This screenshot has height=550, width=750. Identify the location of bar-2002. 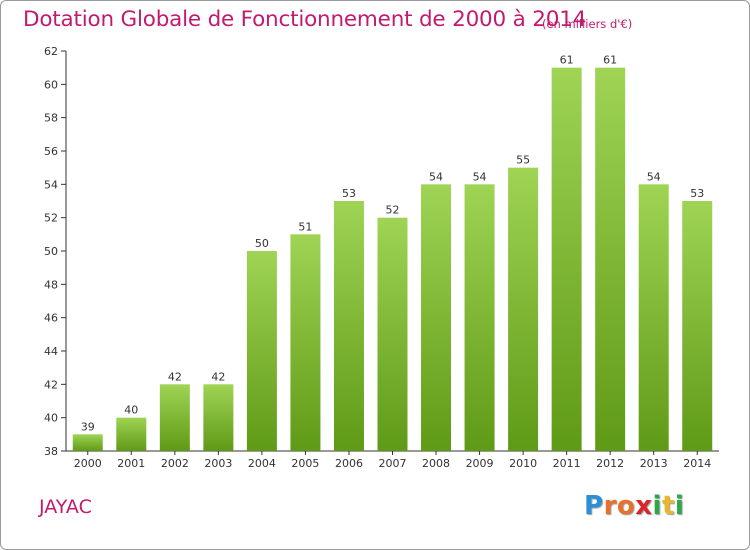
(174, 417).